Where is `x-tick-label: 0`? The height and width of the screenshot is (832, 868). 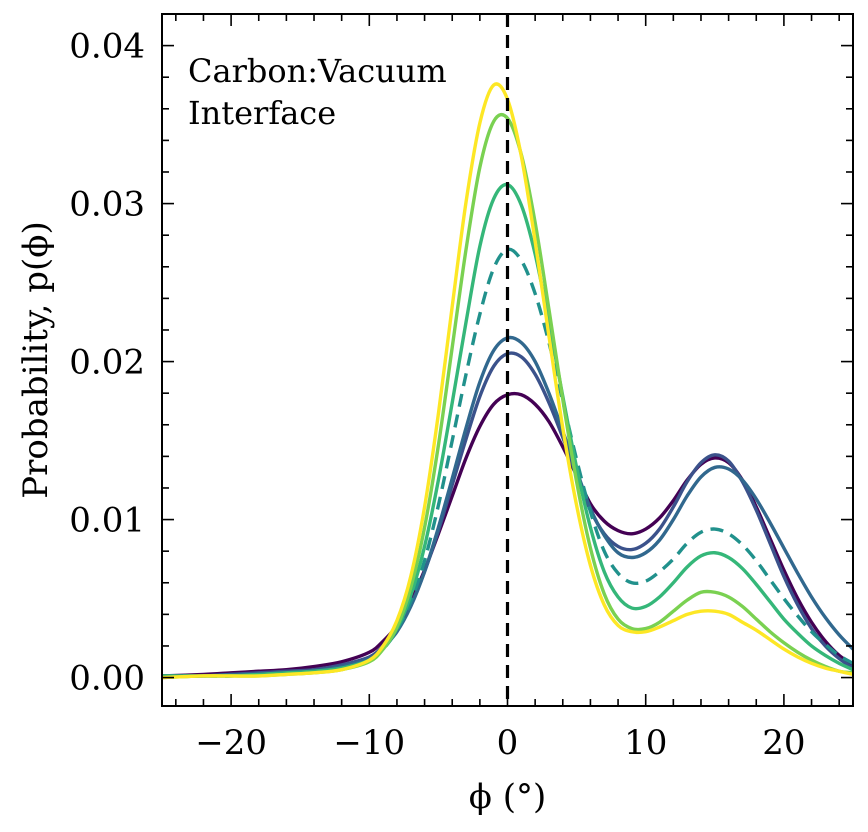 x-tick-label: 0 is located at coordinates (508, 743).